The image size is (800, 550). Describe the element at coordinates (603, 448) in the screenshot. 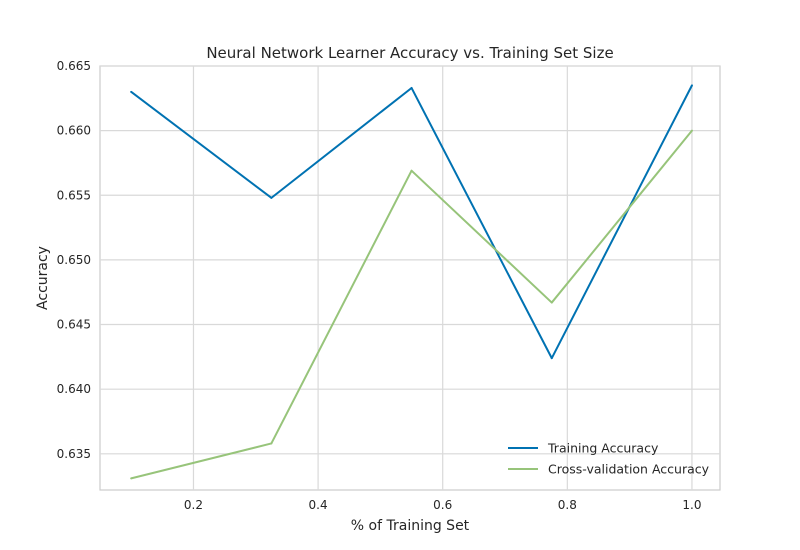

I see `legend-label: Training Accuracy` at that location.